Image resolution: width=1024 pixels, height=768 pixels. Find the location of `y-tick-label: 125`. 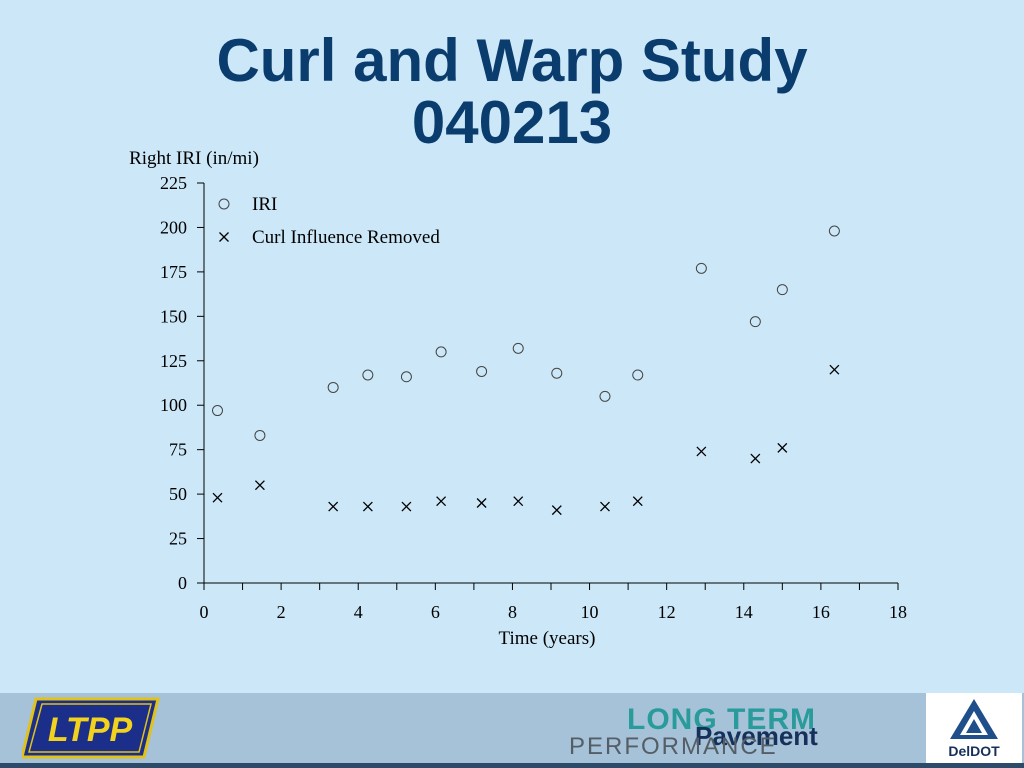

y-tick-label: 125 is located at coordinates (173, 361).